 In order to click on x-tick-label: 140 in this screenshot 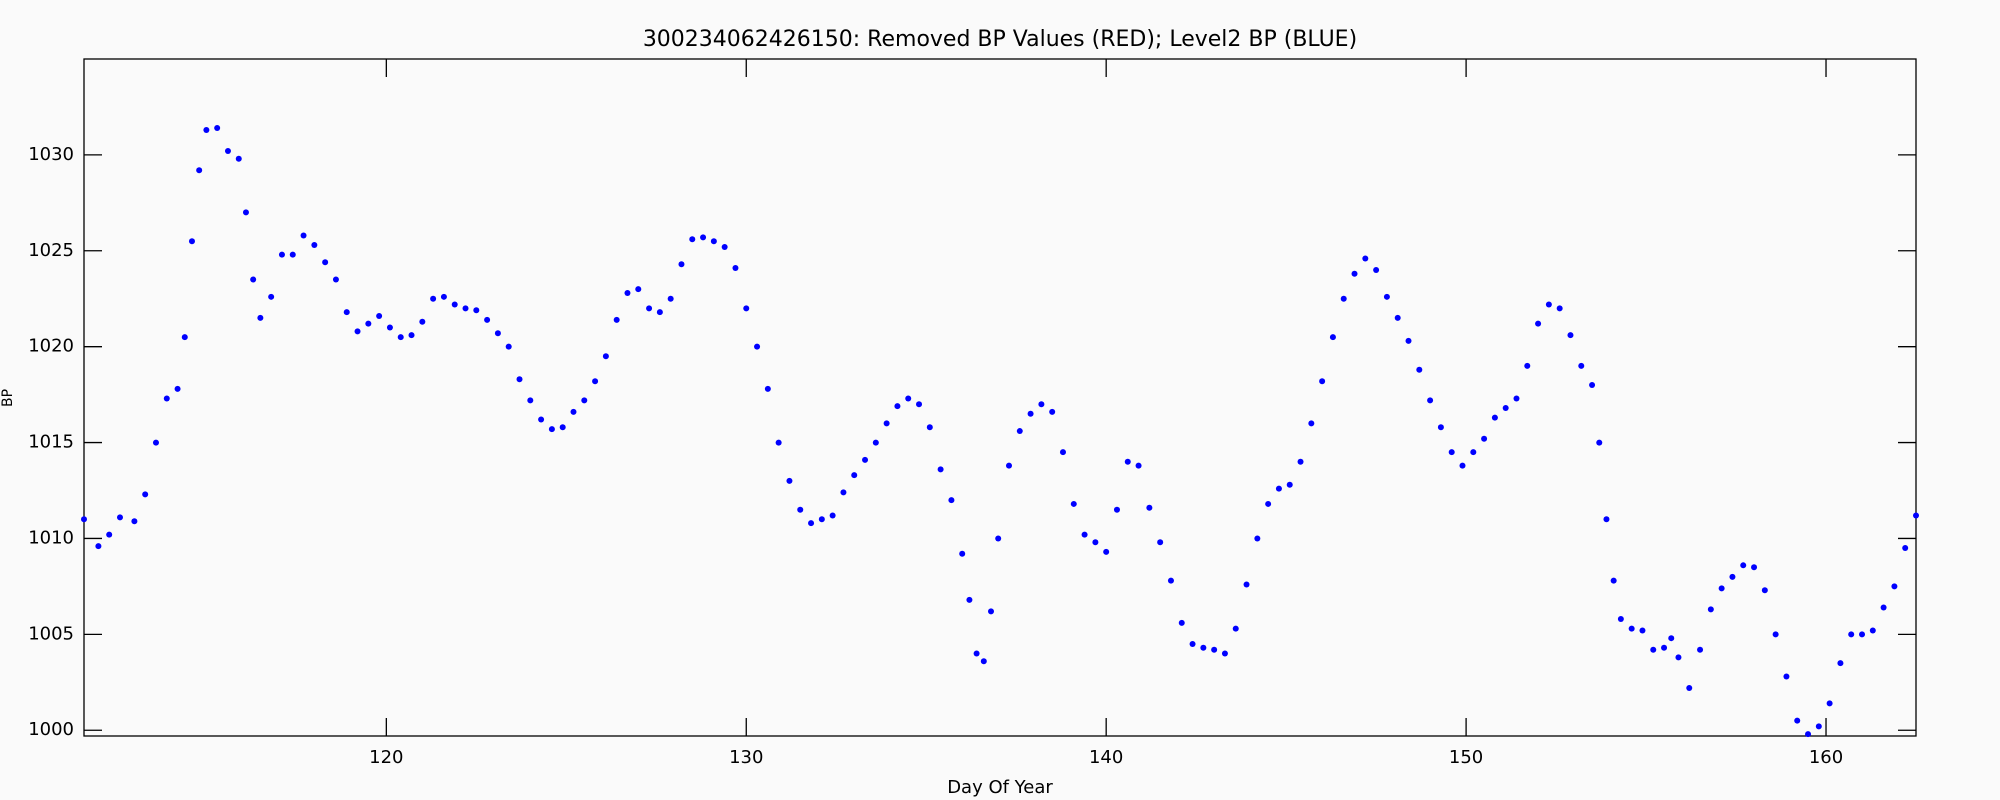, I will do `click(1106, 757)`.